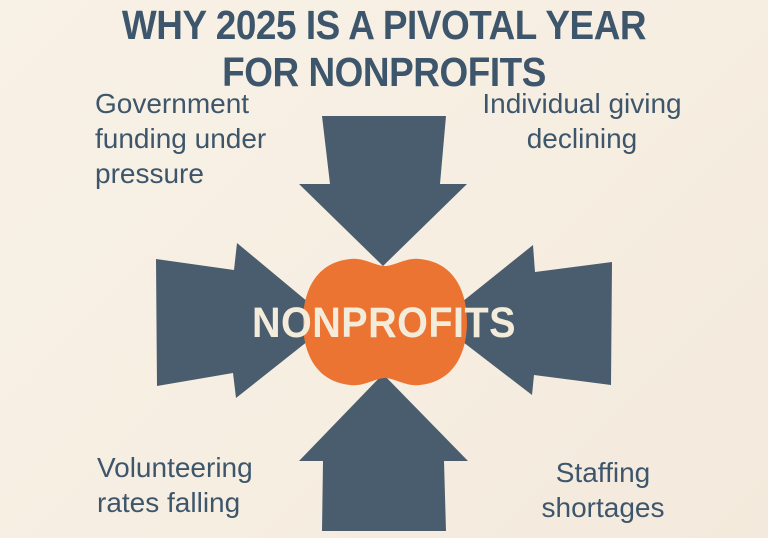 The width and height of the screenshot is (768, 538). What do you see at coordinates (603, 490) in the screenshot?
I see `factor-staffing-shortages: Staffing shortages` at bounding box center [603, 490].